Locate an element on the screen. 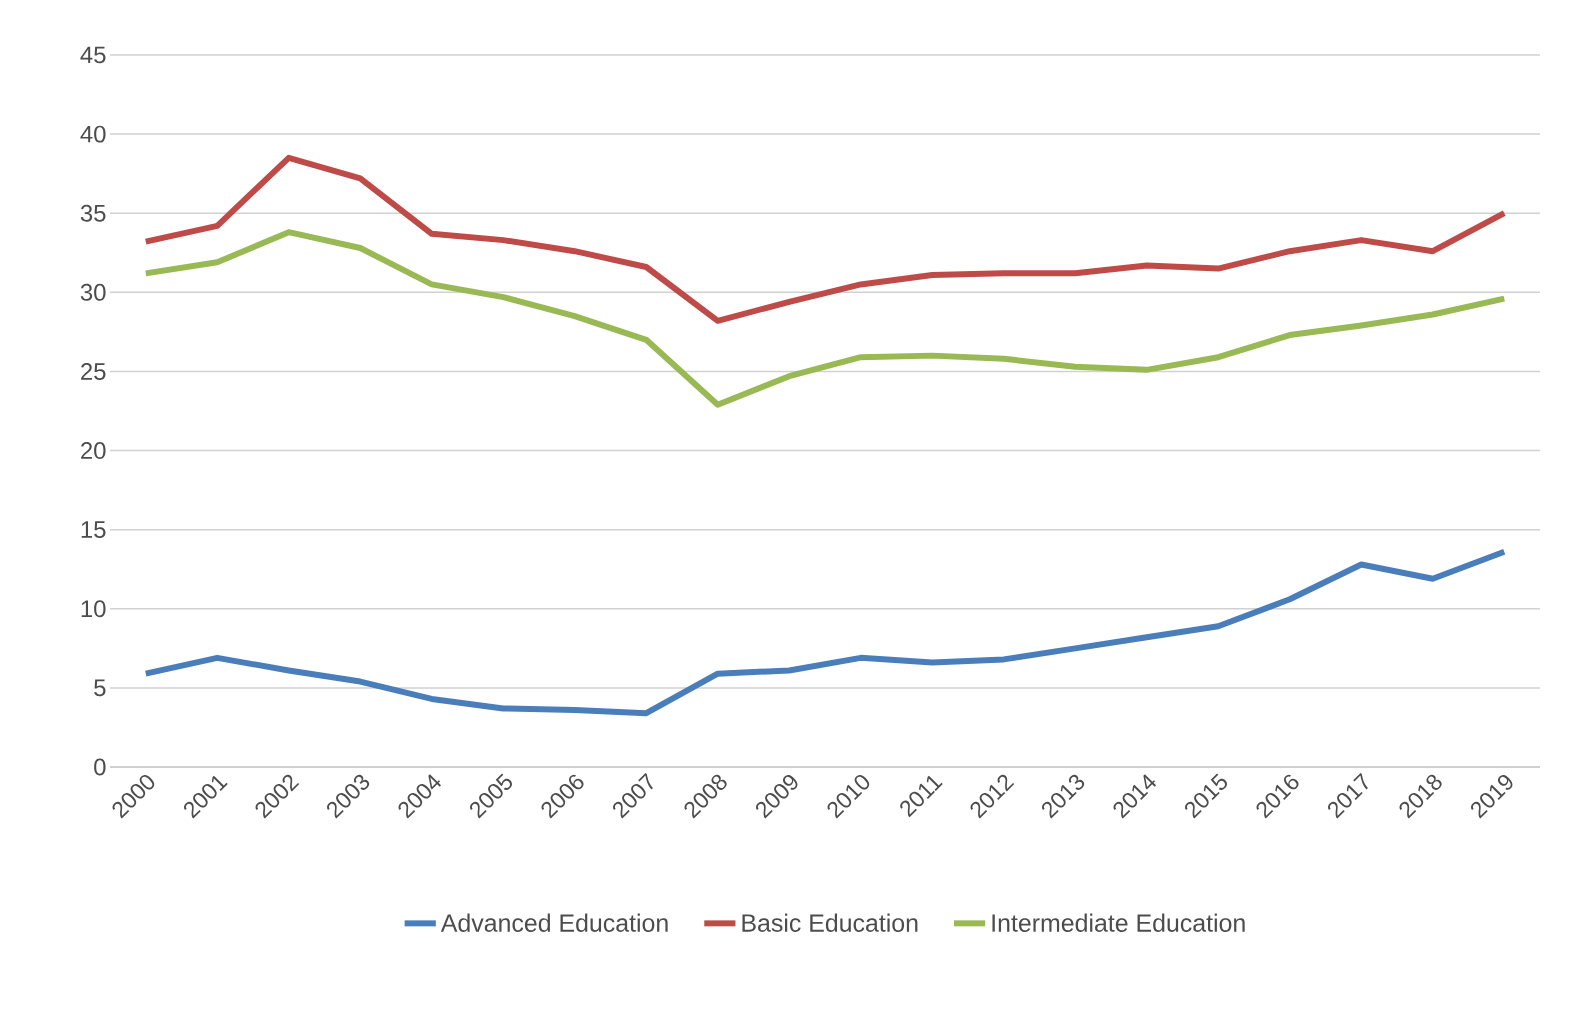 The image size is (1583, 1030). y-tick-label: 30 is located at coordinates (93, 292).